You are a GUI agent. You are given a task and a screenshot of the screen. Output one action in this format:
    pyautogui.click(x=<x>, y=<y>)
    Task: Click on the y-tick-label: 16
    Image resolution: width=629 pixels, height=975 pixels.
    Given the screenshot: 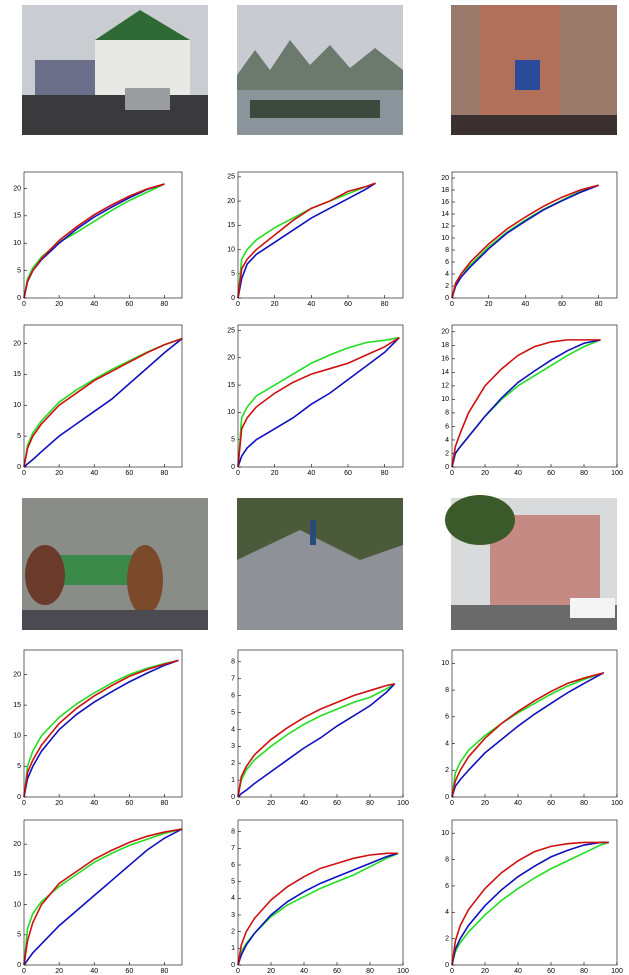 What is the action you would take?
    pyautogui.click(x=445, y=202)
    